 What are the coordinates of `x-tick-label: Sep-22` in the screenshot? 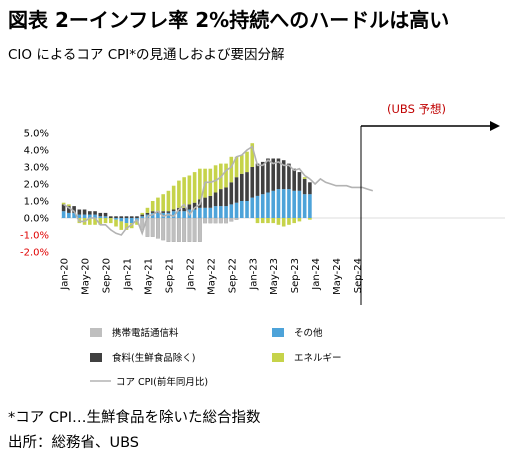 It's located at (232, 275).